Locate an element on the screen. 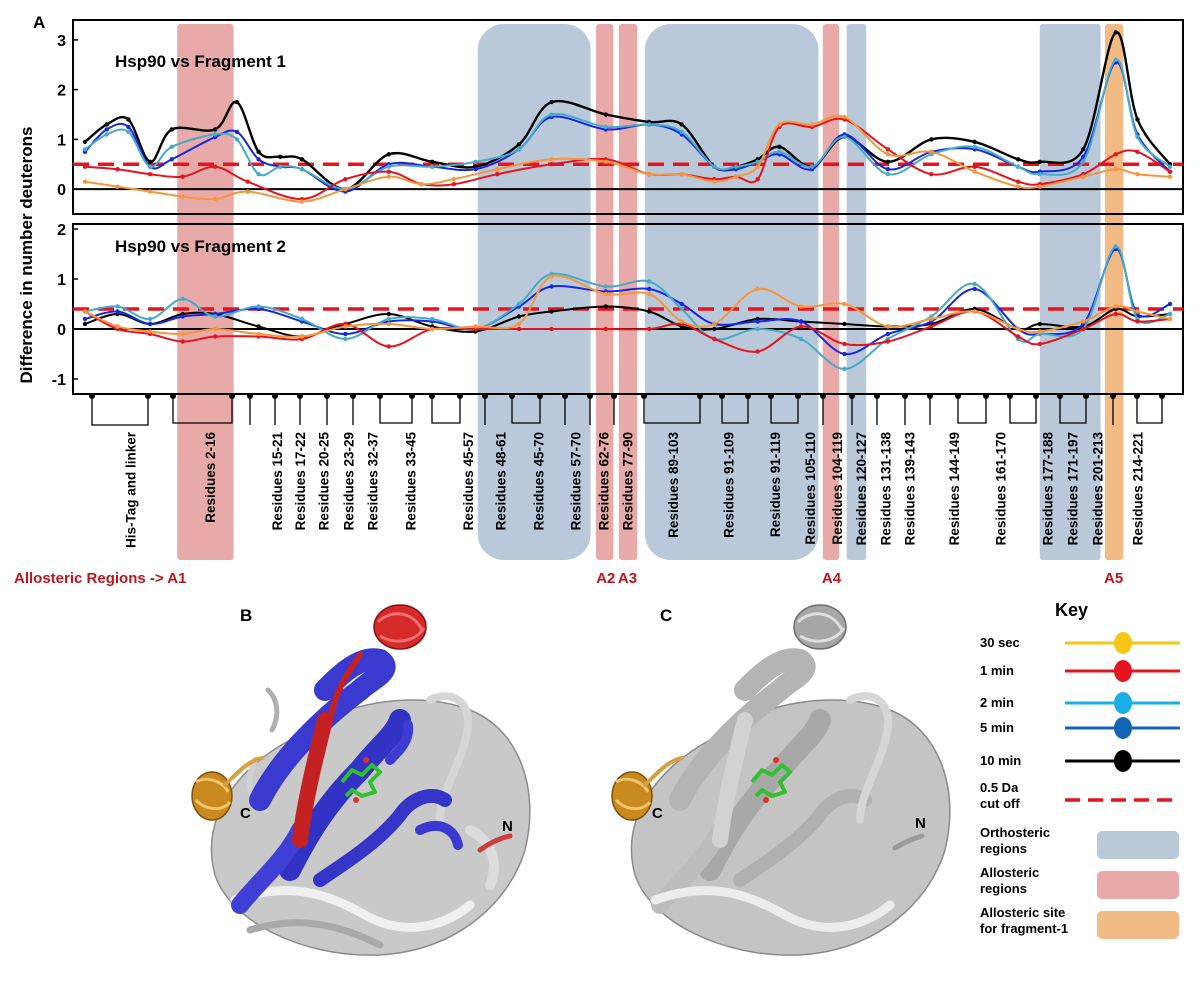  residue-label: Residues 91-109 is located at coordinates (728, 485).